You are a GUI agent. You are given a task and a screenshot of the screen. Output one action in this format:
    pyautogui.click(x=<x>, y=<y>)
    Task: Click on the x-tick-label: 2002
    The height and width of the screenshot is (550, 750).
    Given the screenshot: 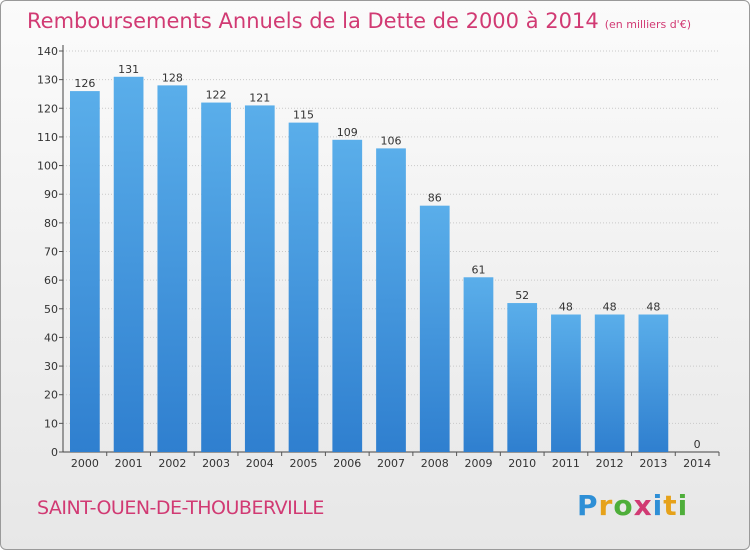 What is the action you would take?
    pyautogui.click(x=172, y=463)
    